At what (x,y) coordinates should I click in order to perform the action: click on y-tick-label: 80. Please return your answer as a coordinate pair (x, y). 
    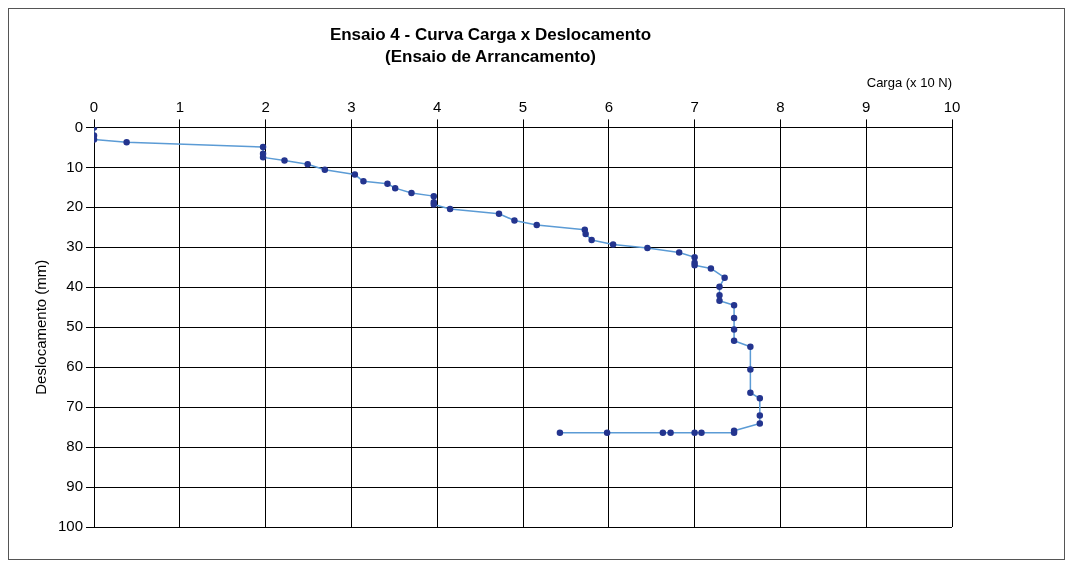
    Looking at the image, I should click on (75, 446).